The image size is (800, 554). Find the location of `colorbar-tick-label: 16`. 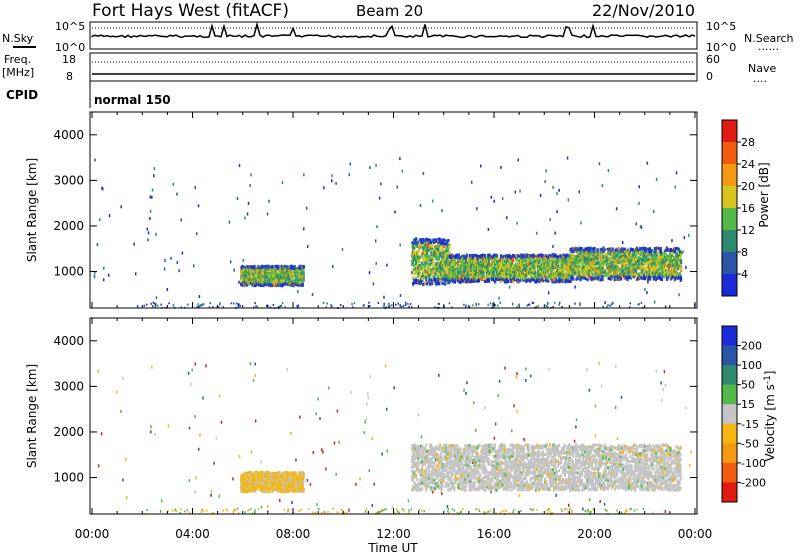

colorbar-tick-label: 16 is located at coordinates (748, 208).